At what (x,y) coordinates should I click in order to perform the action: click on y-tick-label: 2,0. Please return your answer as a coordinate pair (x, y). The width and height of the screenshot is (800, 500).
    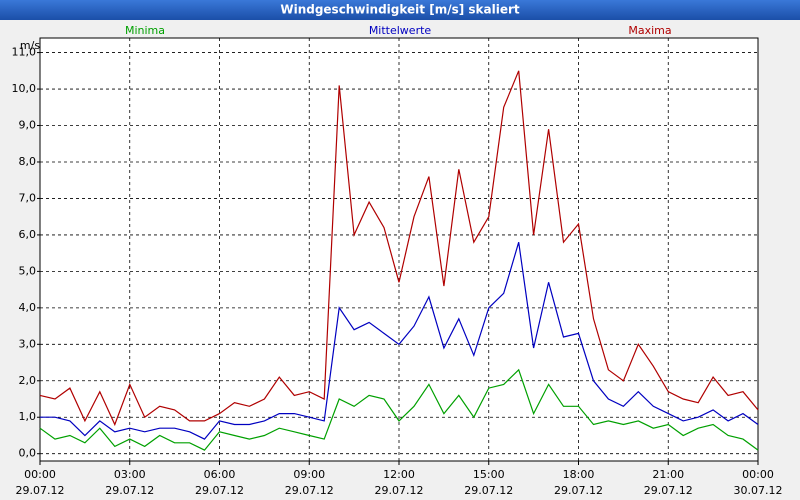
    Looking at the image, I should click on (28, 380).